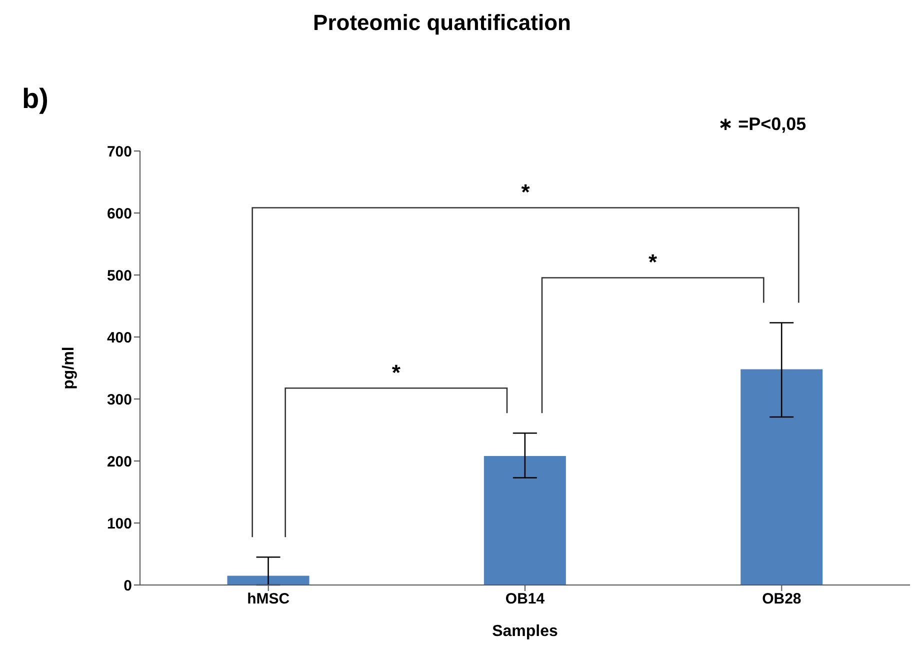 The height and width of the screenshot is (660, 924). I want to click on x-axis-title: Samples, so click(525, 631).